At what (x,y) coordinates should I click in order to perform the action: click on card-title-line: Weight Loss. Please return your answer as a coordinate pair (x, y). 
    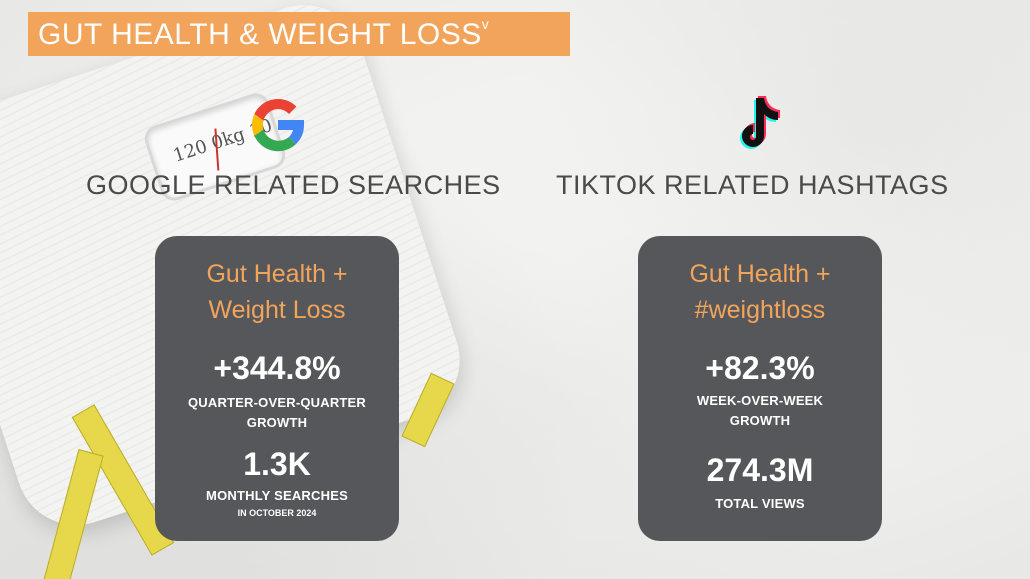
    Looking at the image, I should click on (277, 310).